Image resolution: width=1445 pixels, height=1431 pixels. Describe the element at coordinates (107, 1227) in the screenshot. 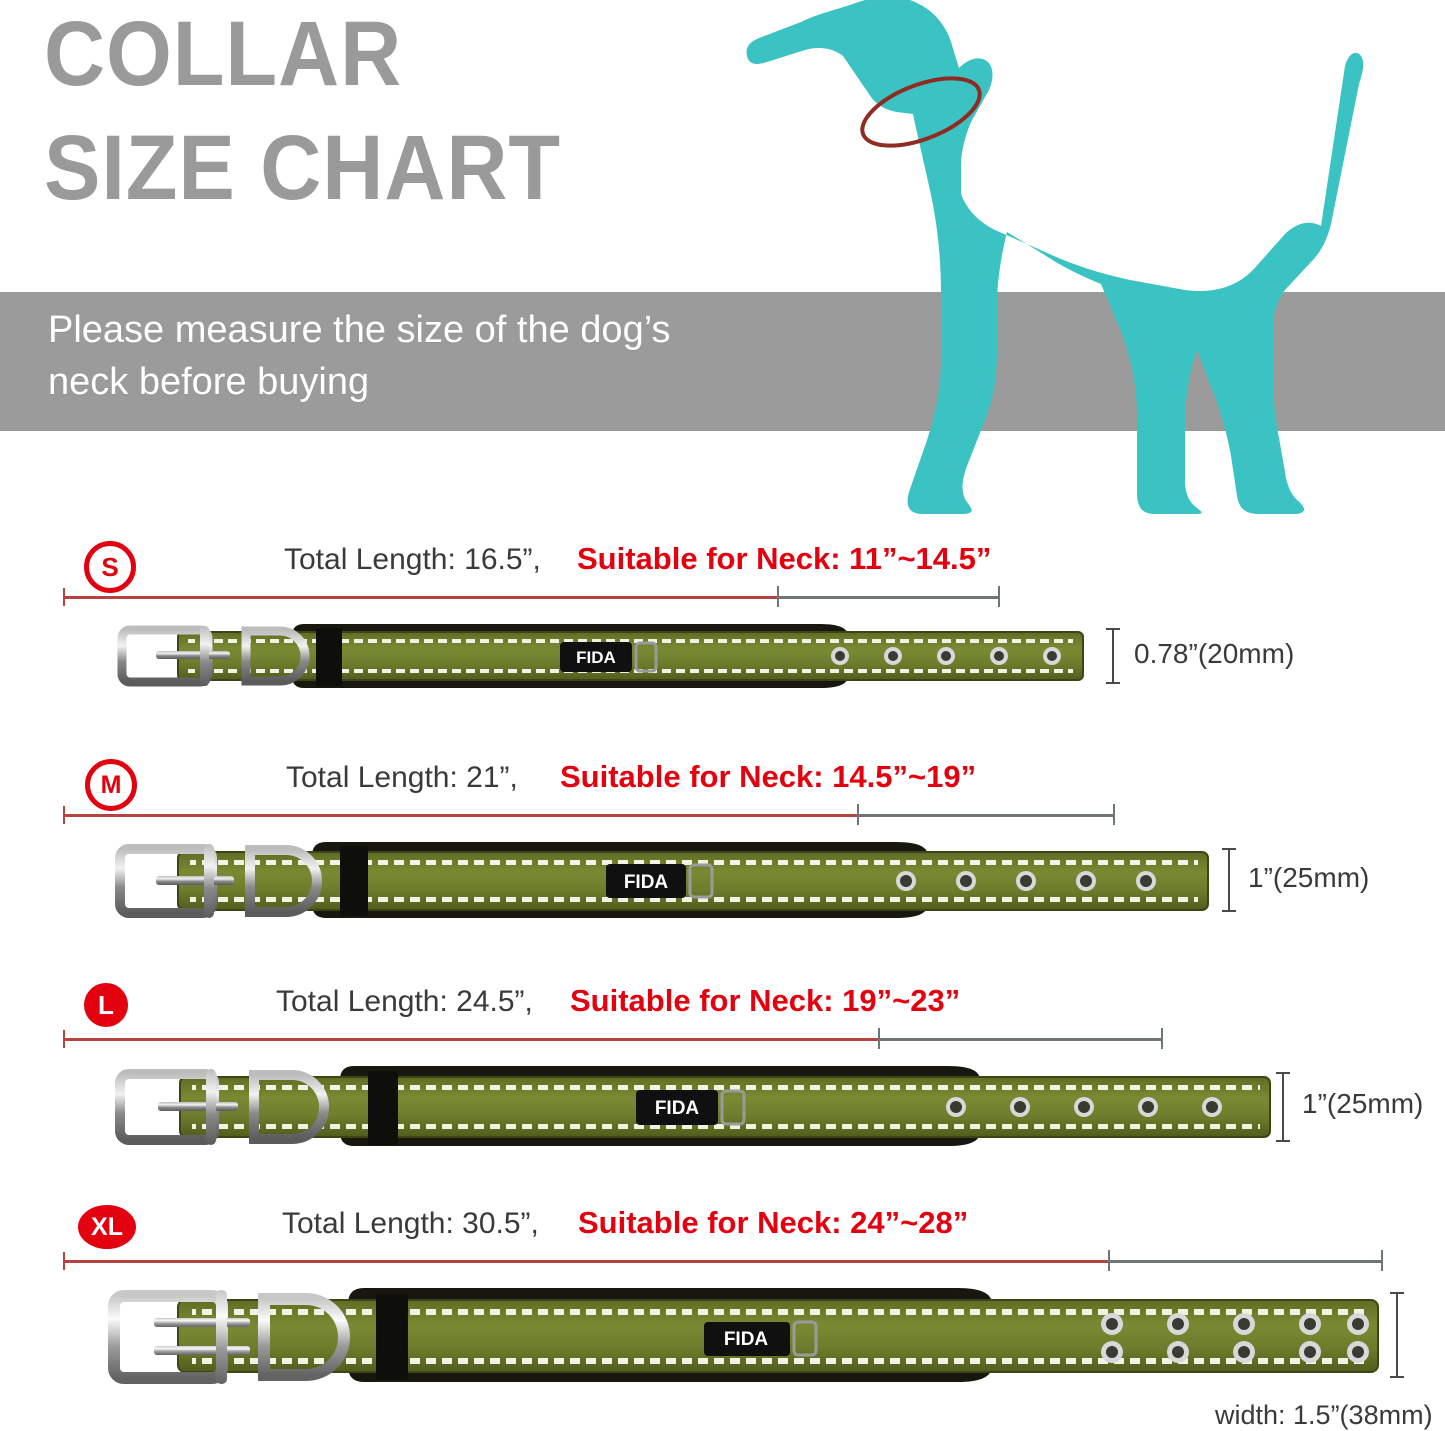

I see `size-badge-xl: XL` at that location.